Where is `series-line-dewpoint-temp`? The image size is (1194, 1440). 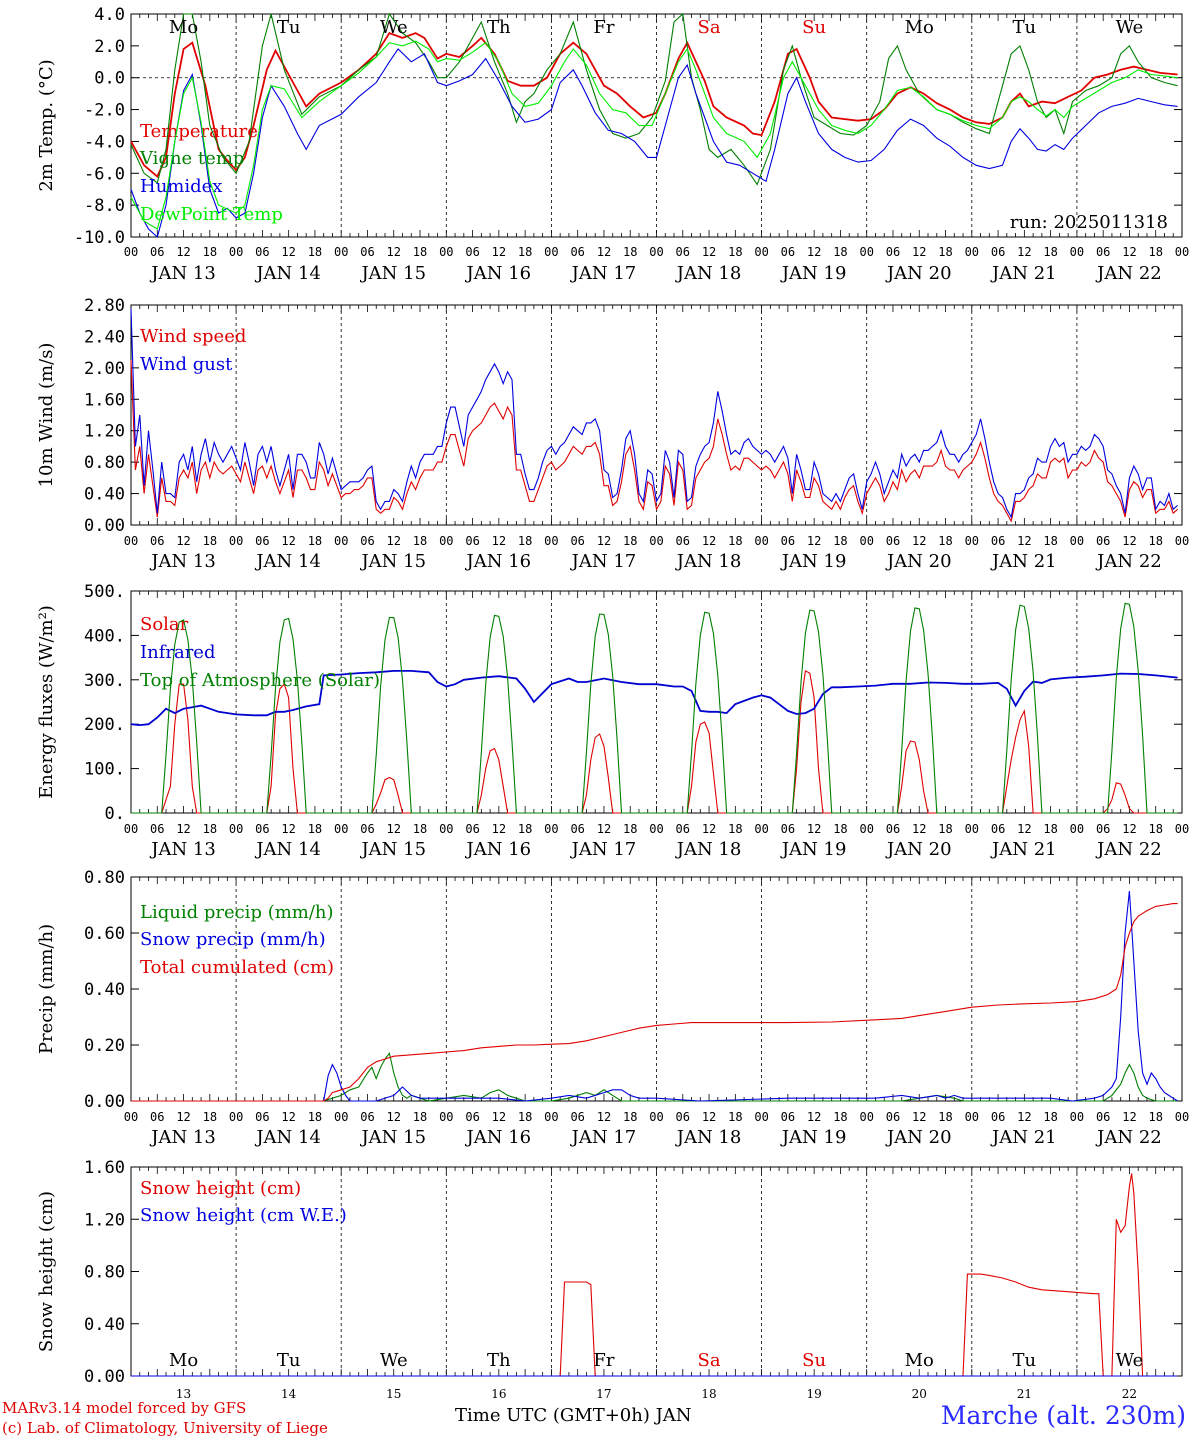 series-line-dewpoint-temp is located at coordinates (654, 135).